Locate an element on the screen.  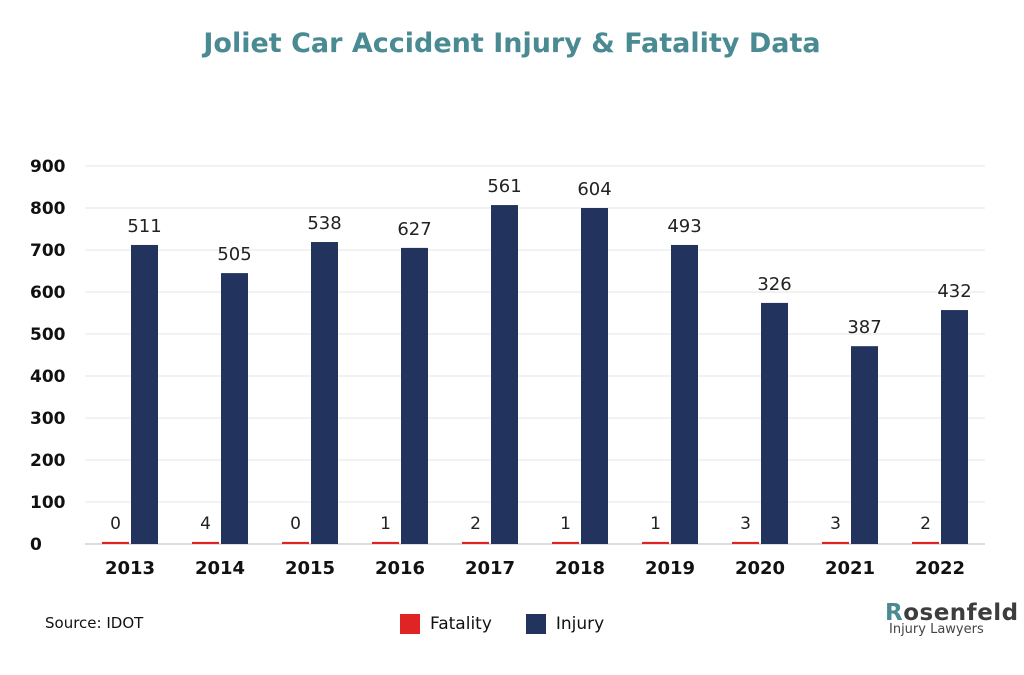
y-tick-label: 600 is located at coordinates (48, 293).